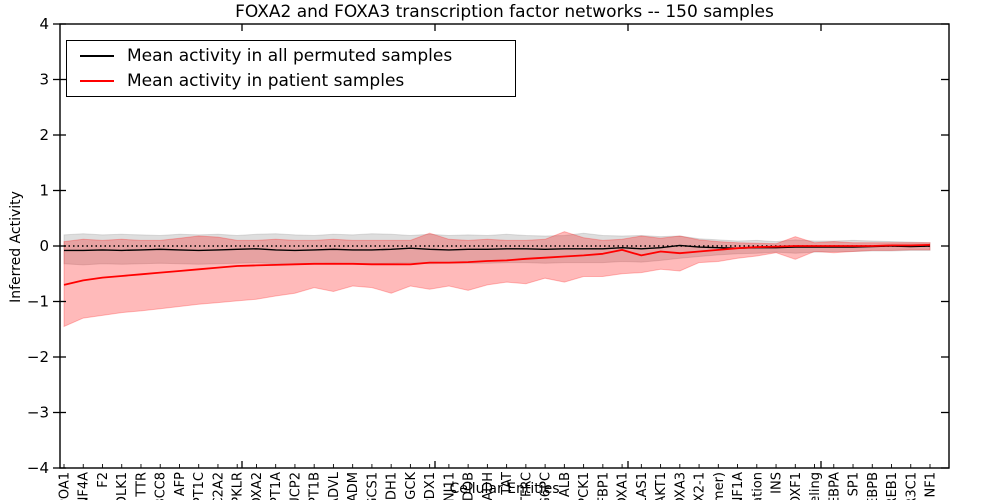 The image size is (1000, 500). I want to click on x-tick-label: CPT1C, so click(199, 486).